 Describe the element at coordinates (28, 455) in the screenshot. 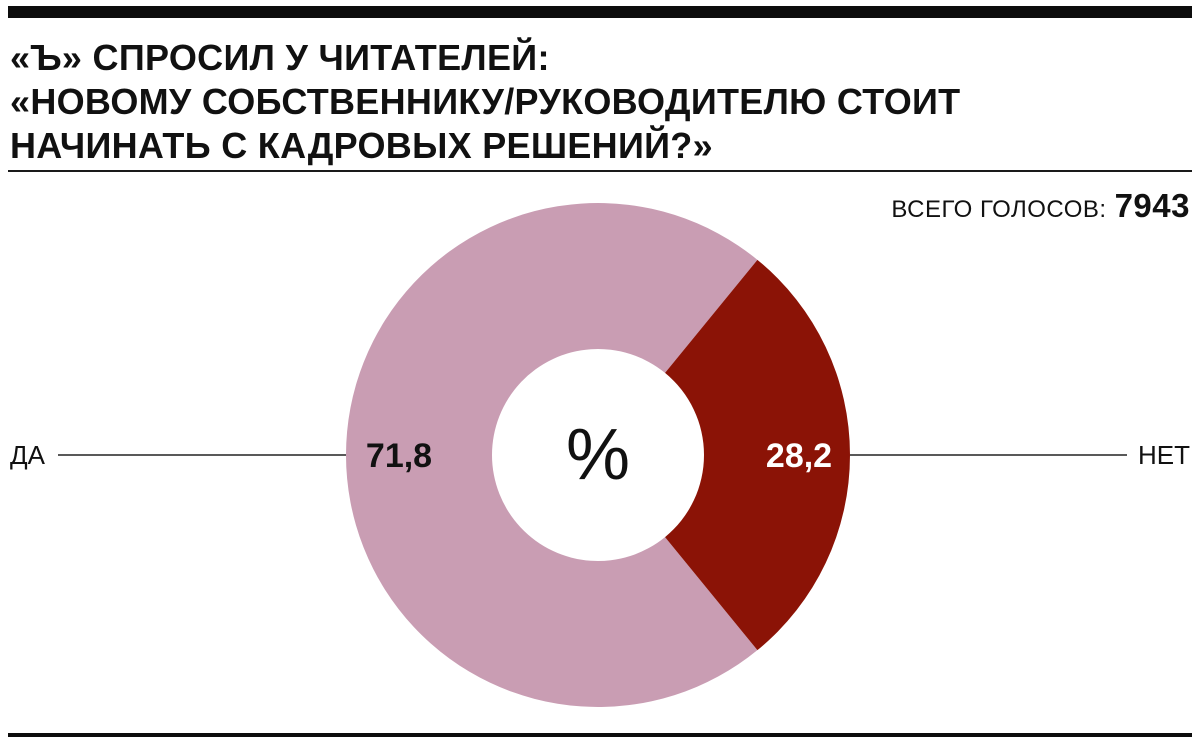

I see `category-label-yes: ДА` at that location.